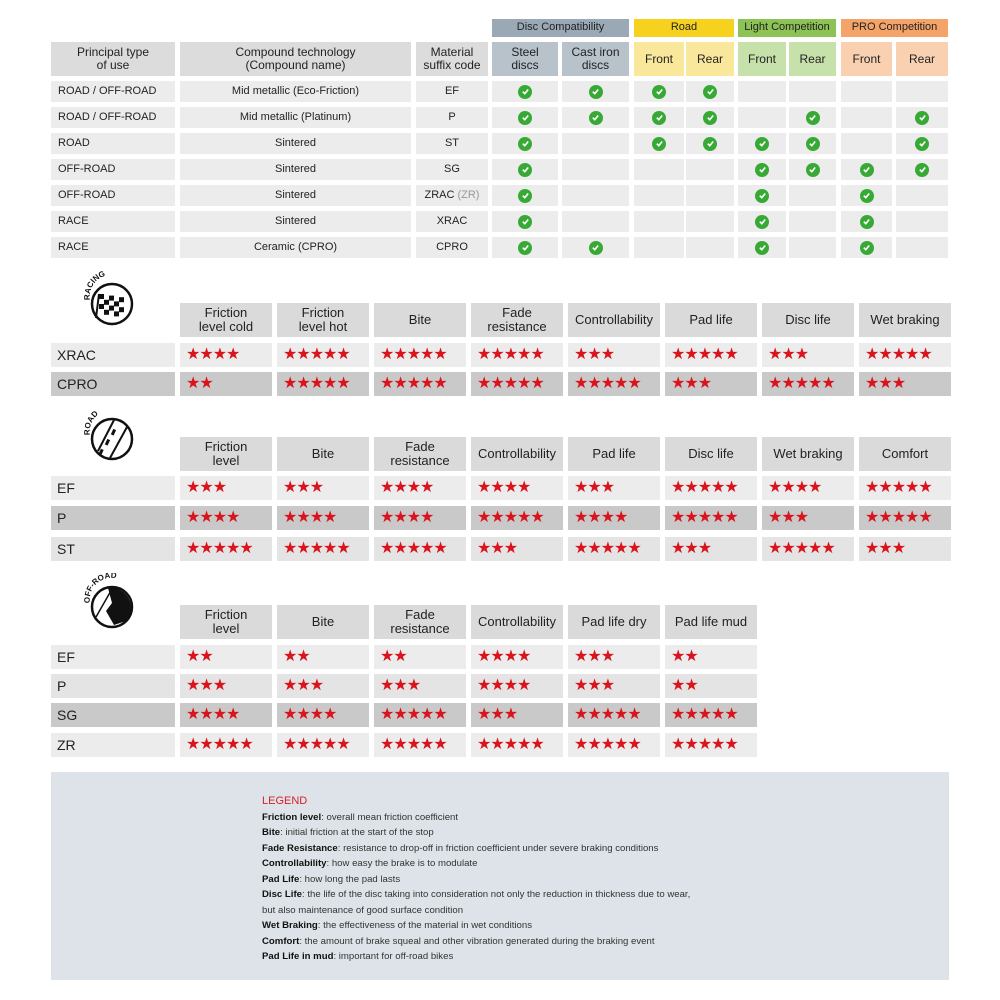 The image size is (1000, 1000). I want to click on column-header: Principal type of use, so click(113, 59).